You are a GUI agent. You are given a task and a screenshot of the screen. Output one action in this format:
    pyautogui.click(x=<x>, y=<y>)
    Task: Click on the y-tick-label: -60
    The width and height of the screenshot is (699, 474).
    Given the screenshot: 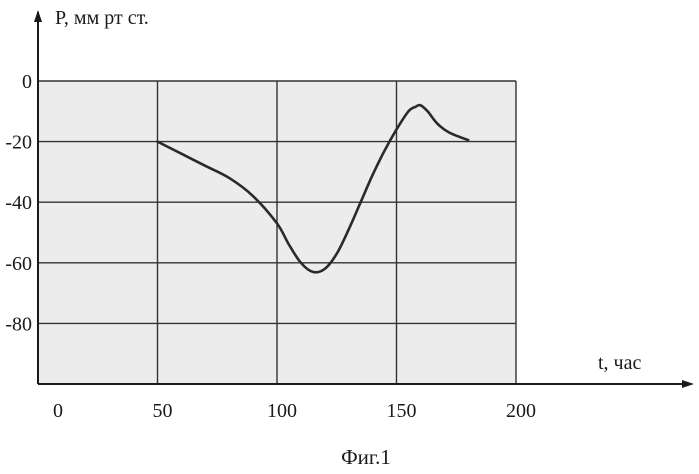 What is the action you would take?
    pyautogui.click(x=18, y=264)
    